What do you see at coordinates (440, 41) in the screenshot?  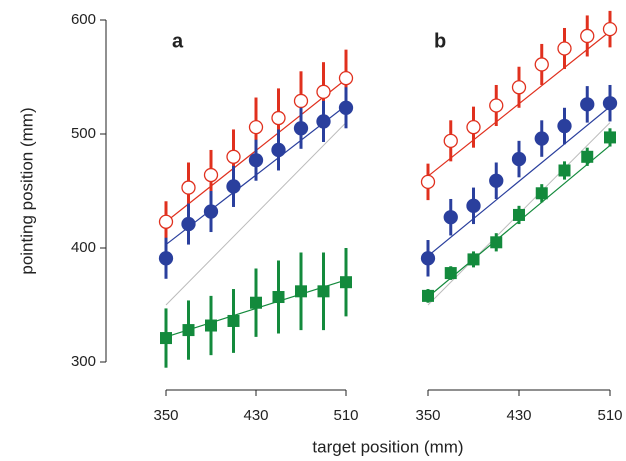 I see `panel-title: b` at bounding box center [440, 41].